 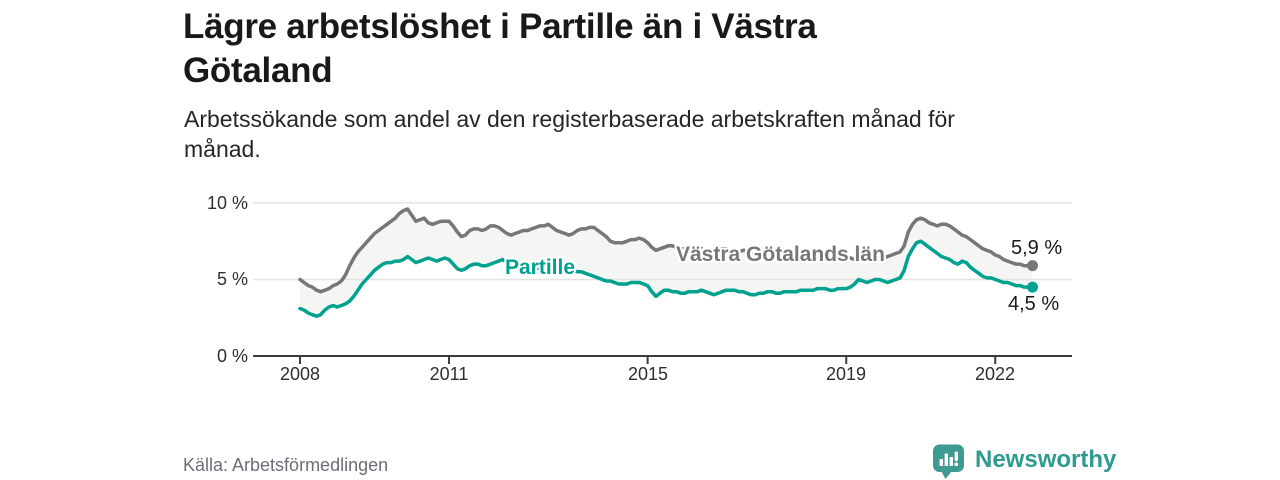 What do you see at coordinates (1046, 459) in the screenshot?
I see `brand-name: Newsworthy` at bounding box center [1046, 459].